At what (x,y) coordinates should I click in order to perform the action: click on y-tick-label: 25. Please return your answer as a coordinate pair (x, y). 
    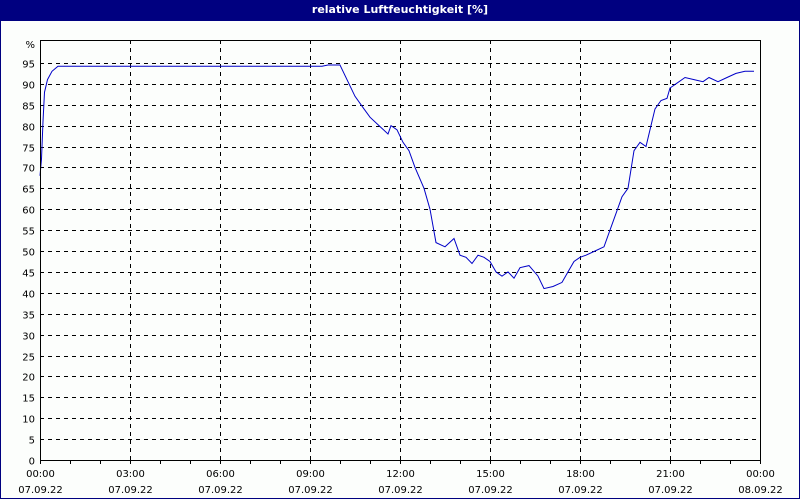
    Looking at the image, I should click on (28, 358).